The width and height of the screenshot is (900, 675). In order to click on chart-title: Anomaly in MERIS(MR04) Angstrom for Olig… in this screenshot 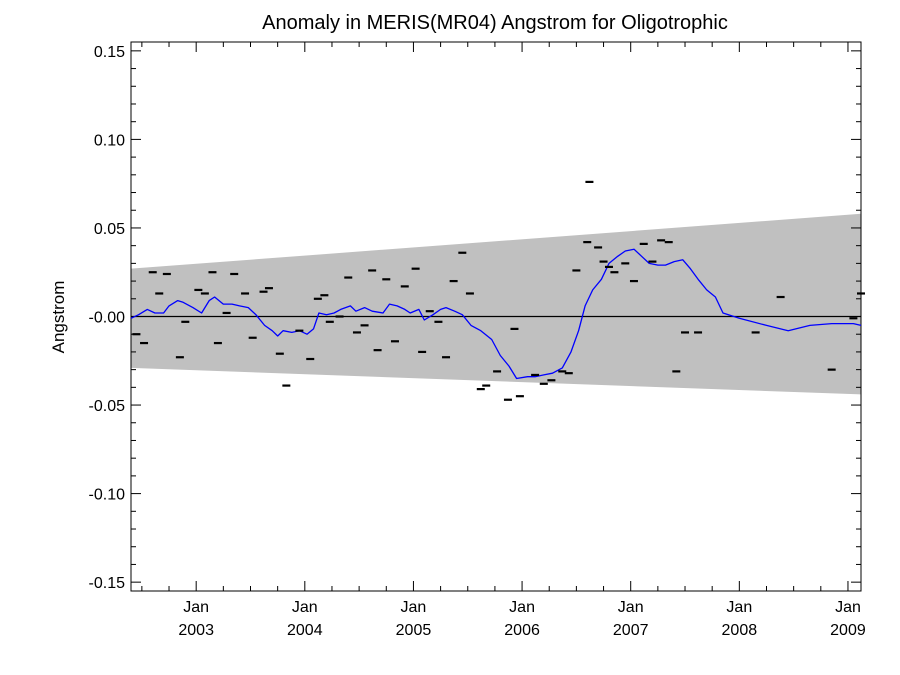, I will do `click(495, 23)`.